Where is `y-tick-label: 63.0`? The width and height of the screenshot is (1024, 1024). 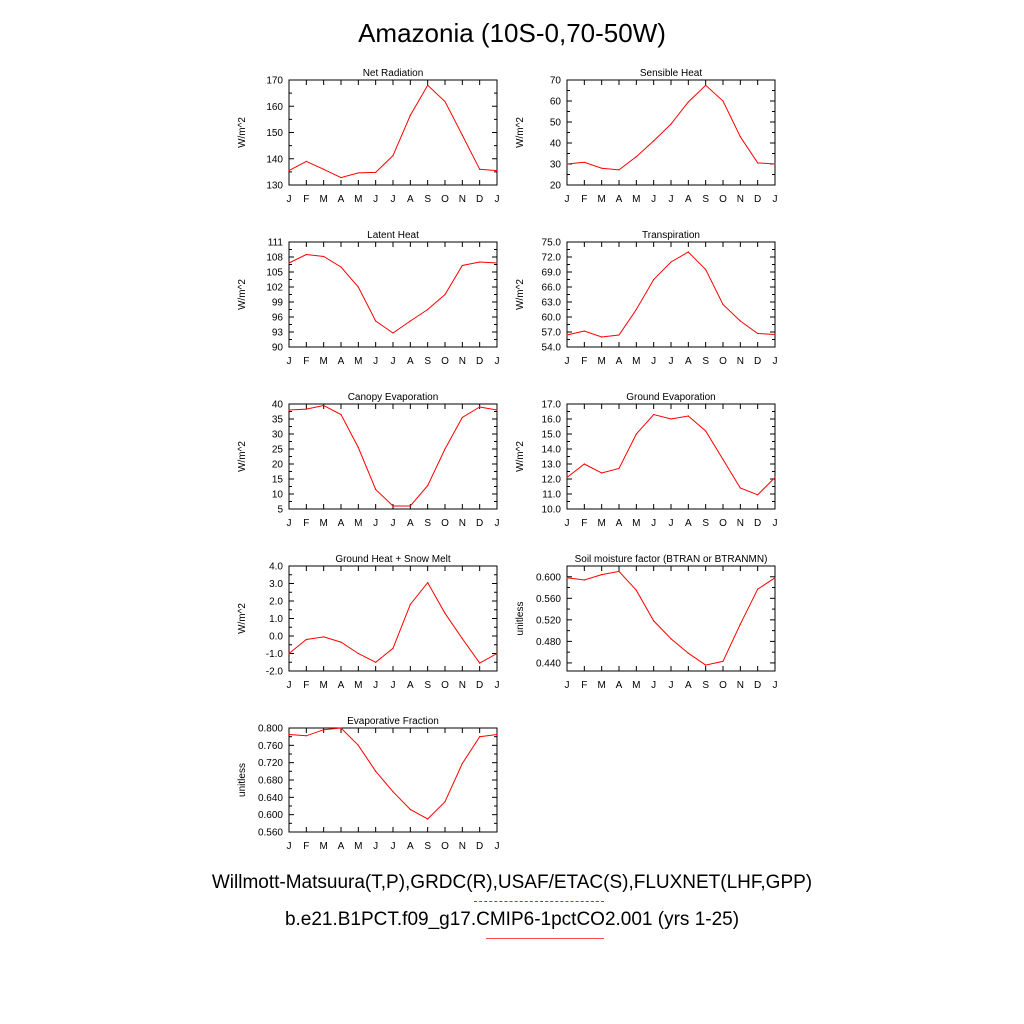 y-tick-label: 63.0 is located at coordinates (552, 303).